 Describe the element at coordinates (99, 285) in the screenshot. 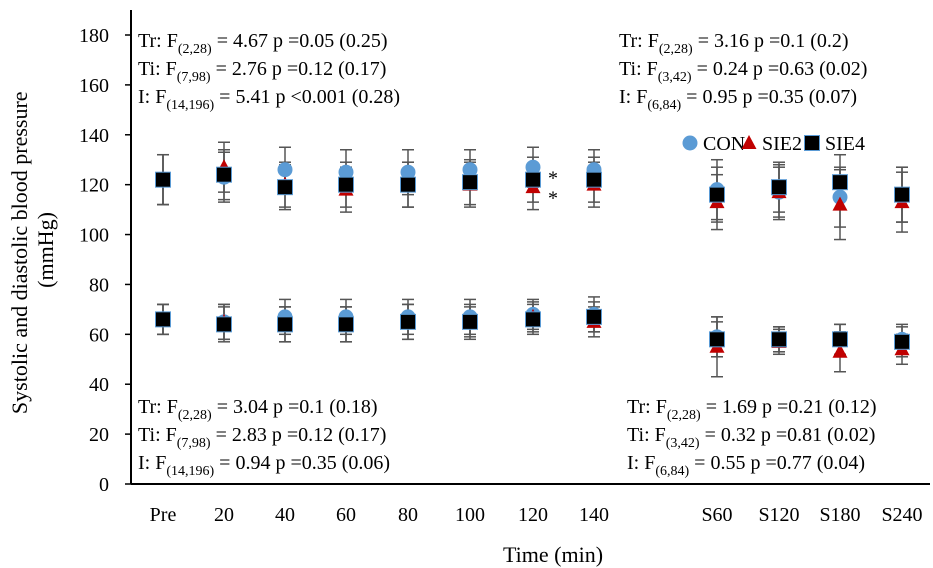

I see `y-tick-label: 80` at that location.